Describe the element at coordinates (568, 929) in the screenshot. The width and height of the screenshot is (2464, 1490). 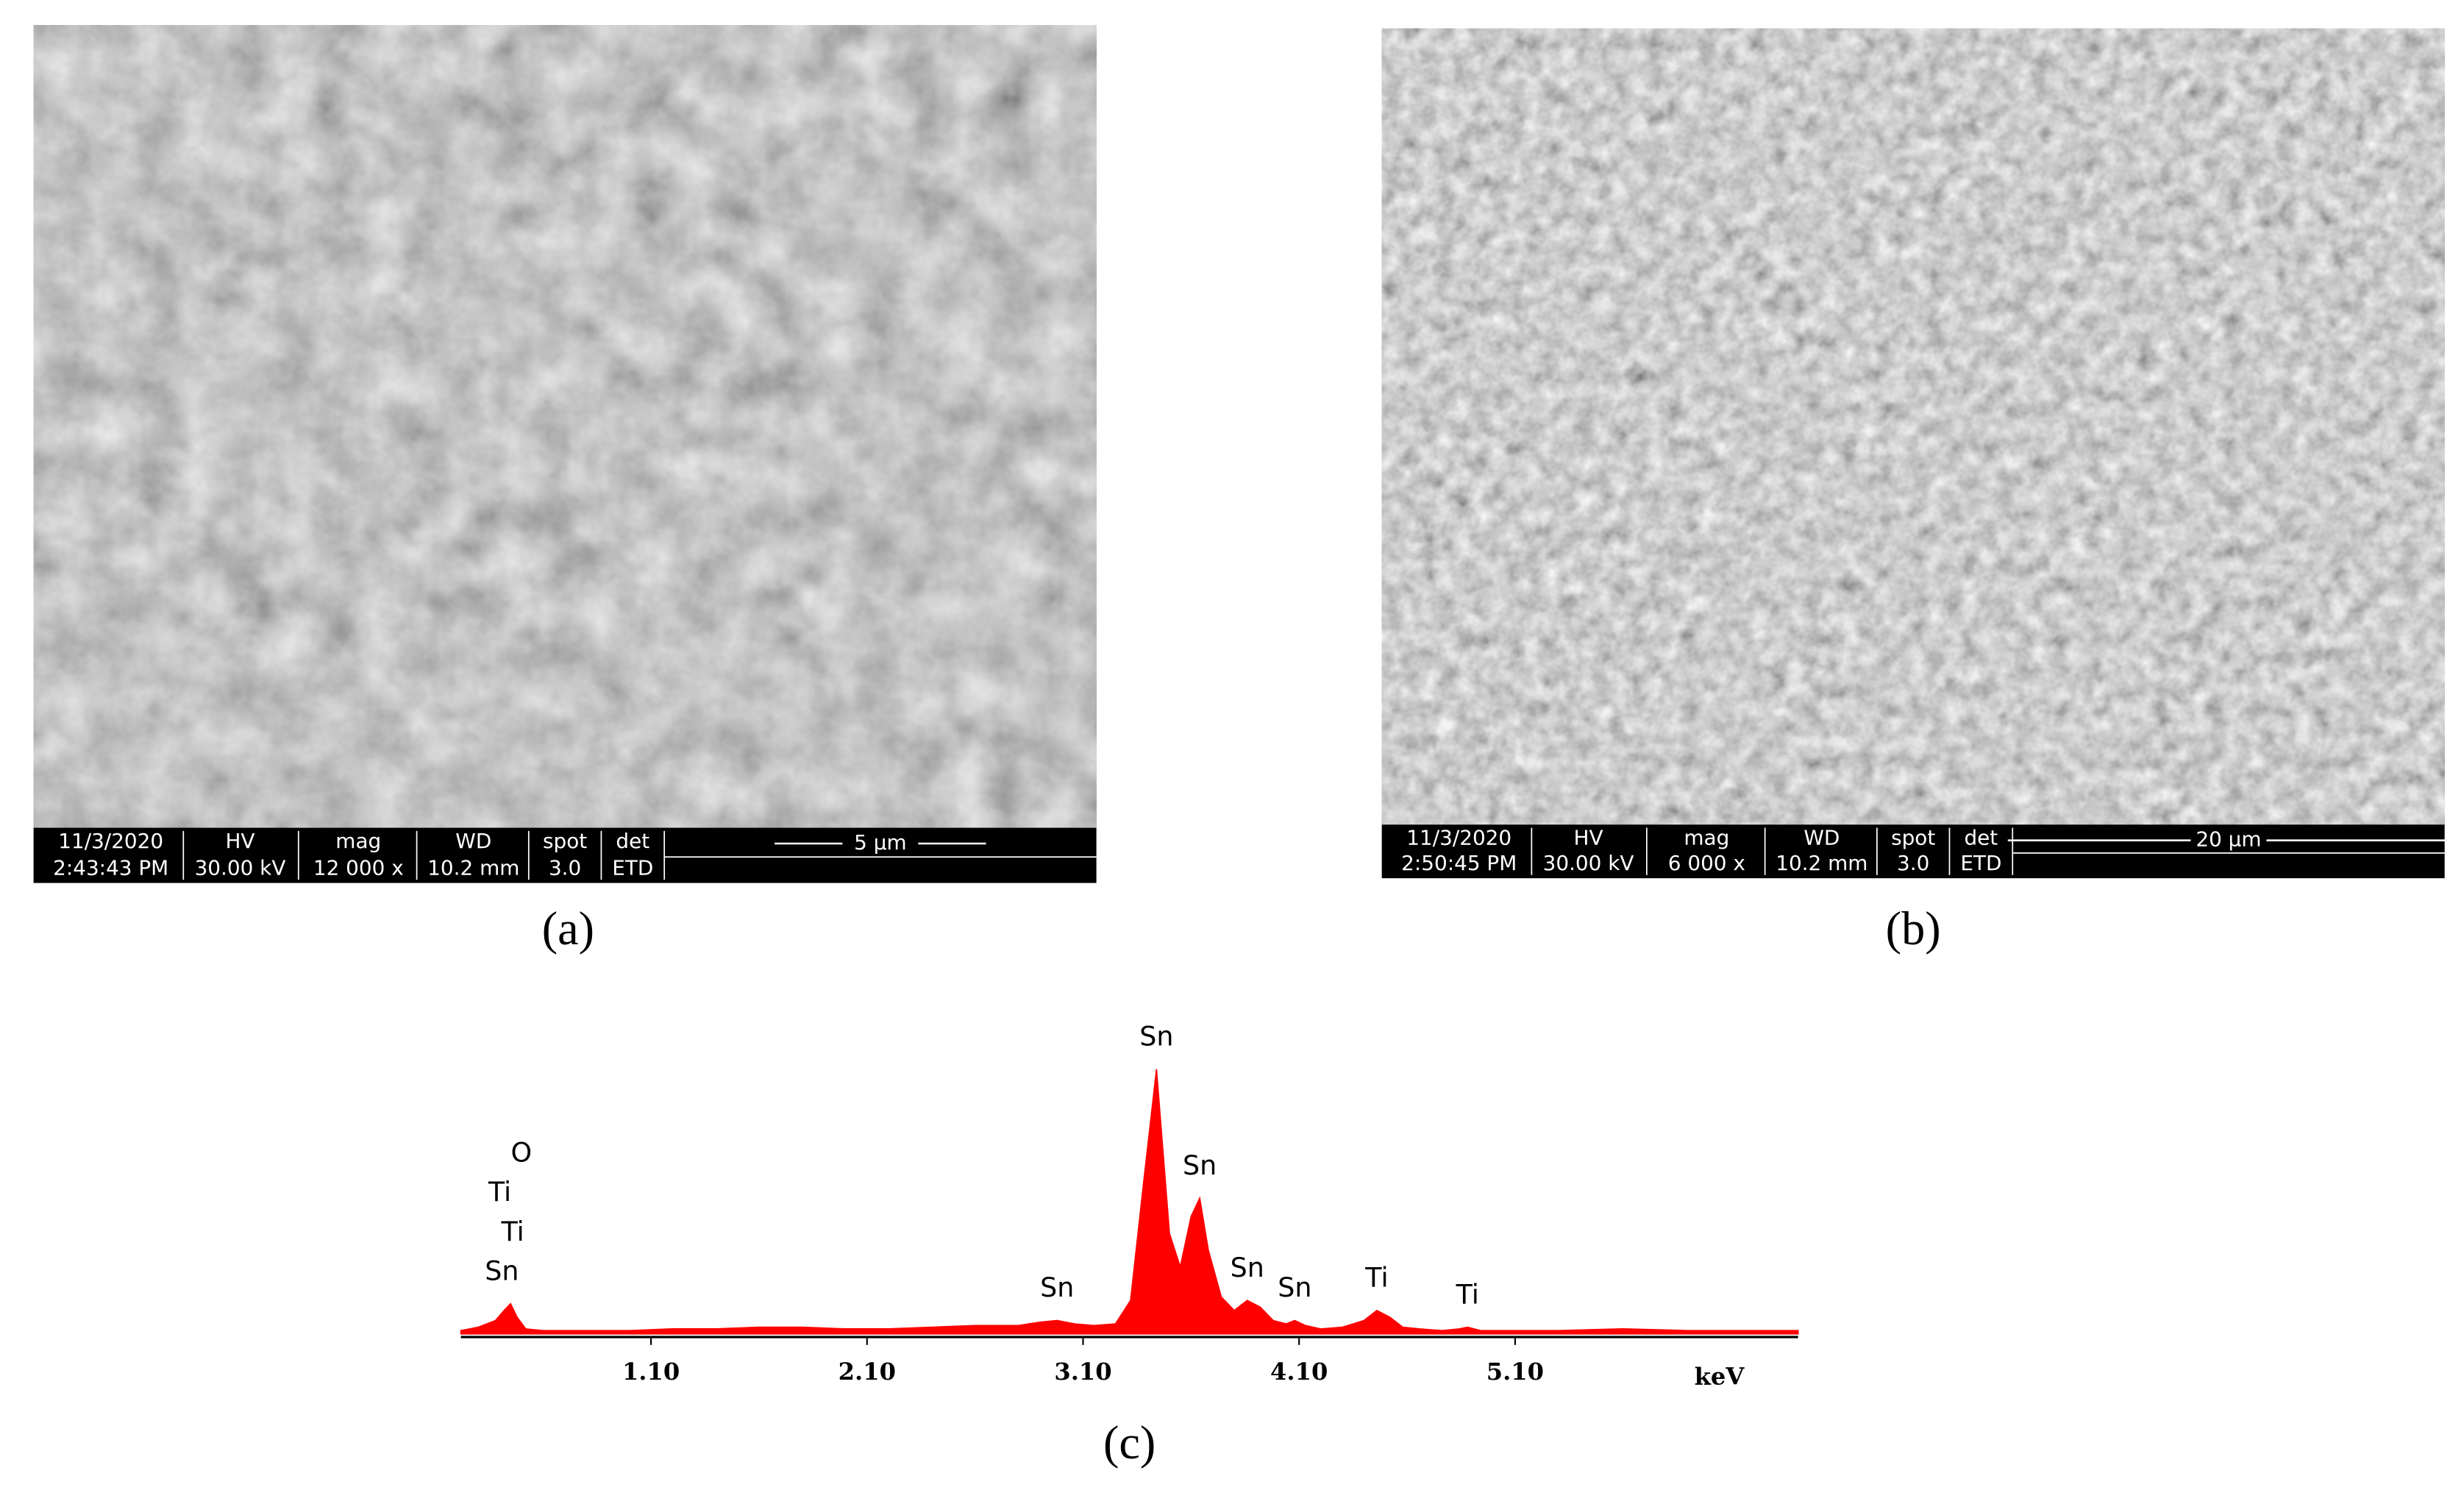
I see `panel-label: (a)` at that location.